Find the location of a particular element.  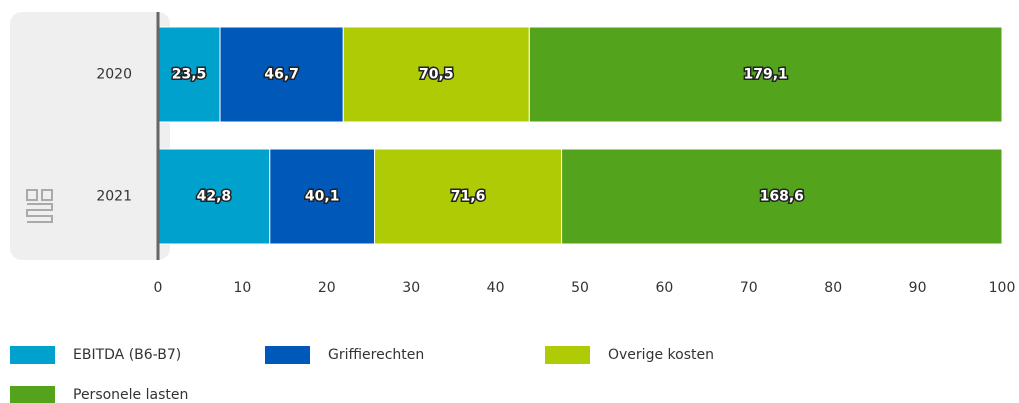

data-label: 46,7 is located at coordinates (281, 75).